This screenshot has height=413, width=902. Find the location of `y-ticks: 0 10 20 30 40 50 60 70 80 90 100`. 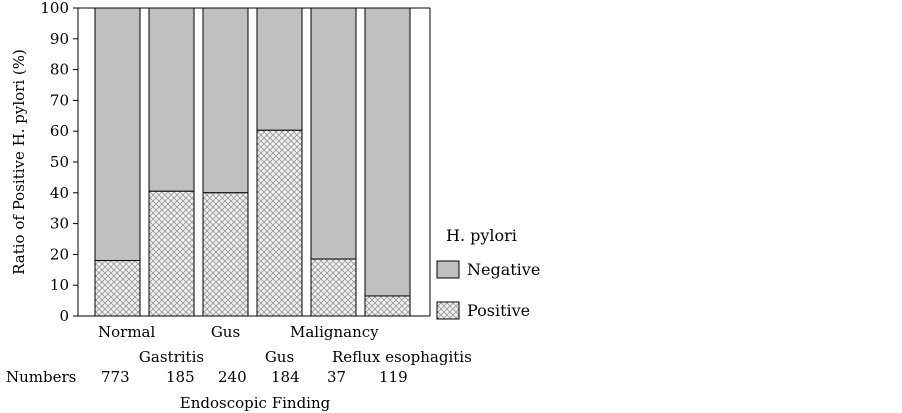

y-ticks: 0 10 20 30 40 50 60 70 80 90 100 is located at coordinates (59, 162).